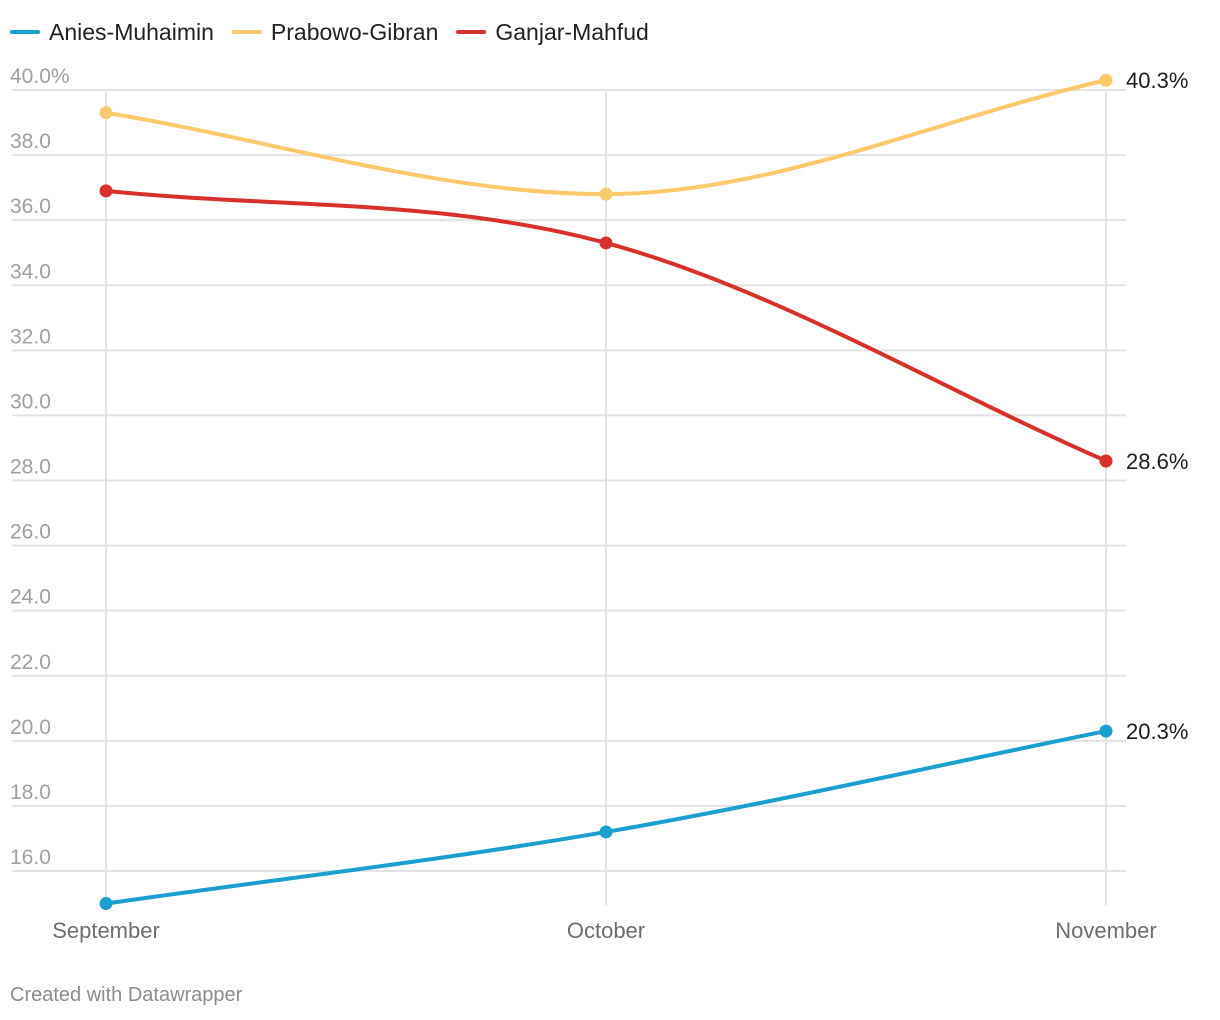 This screenshot has height=1020, width=1220. I want to click on y-tick-label: 28.0, so click(30, 467).